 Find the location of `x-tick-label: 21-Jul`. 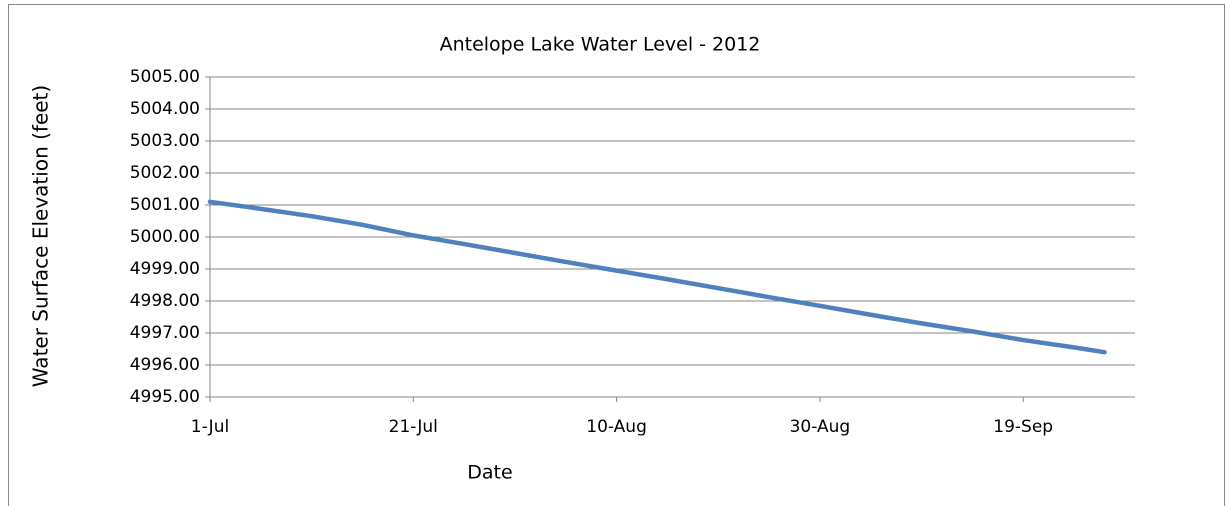

x-tick-label: 21-Jul is located at coordinates (413, 427).